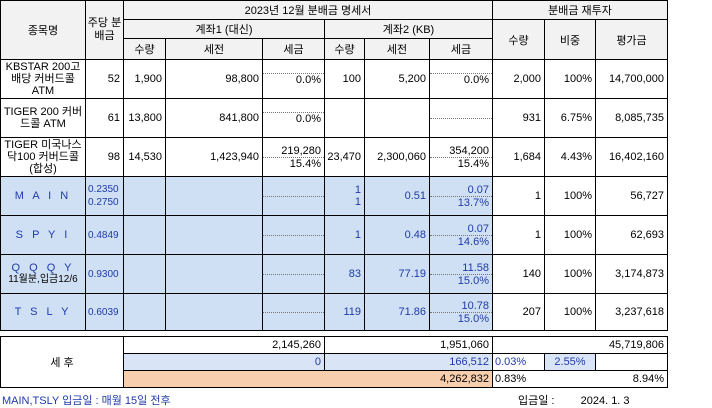 The height and width of the screenshot is (408, 712). I want to click on reinvest-value: 62,693, so click(631, 235).